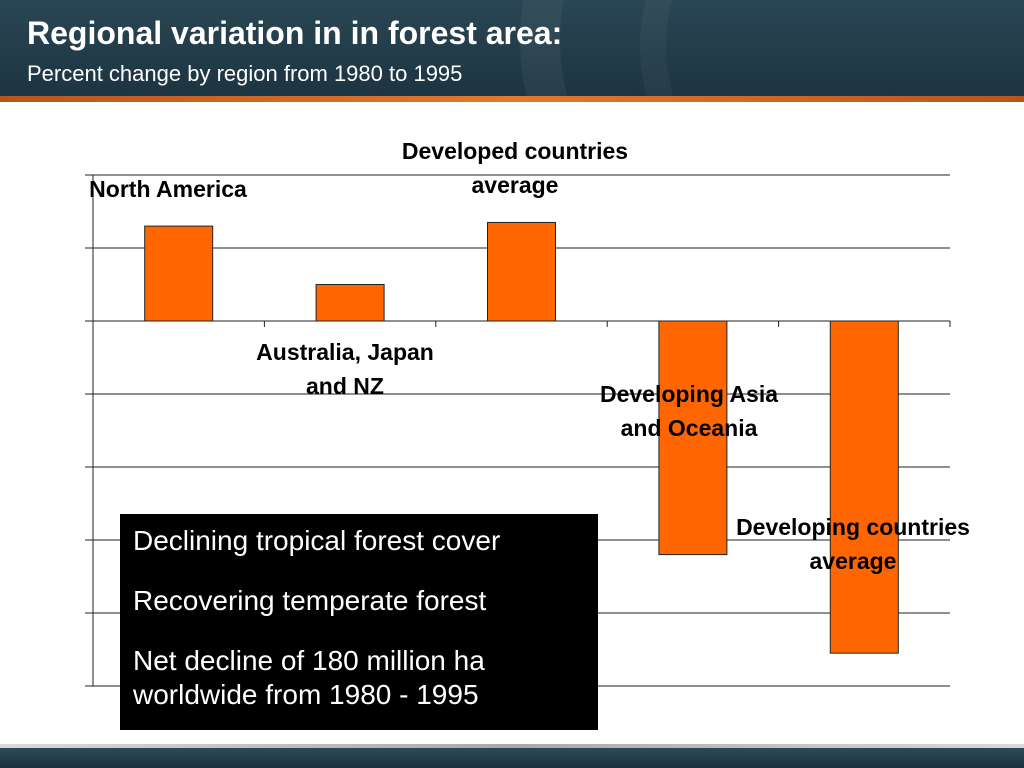 The width and height of the screenshot is (1024, 768). What do you see at coordinates (515, 168) in the screenshot?
I see `category-label: Developed countries average` at bounding box center [515, 168].